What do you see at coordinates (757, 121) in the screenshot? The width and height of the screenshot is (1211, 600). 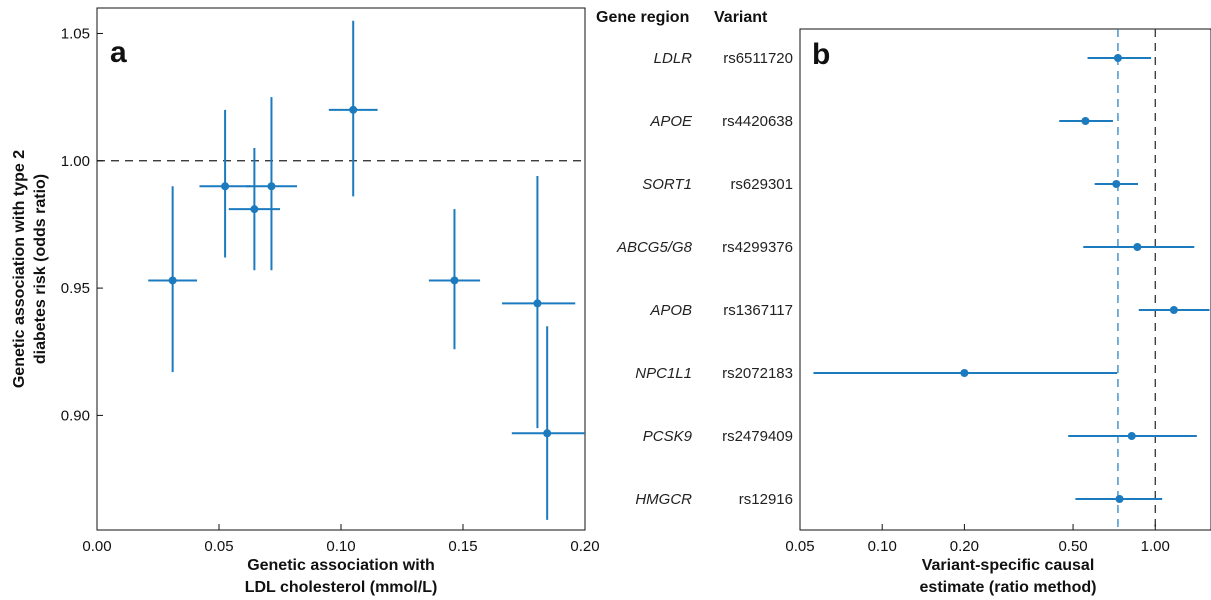 I see `variant-label: rs4420638` at bounding box center [757, 121].